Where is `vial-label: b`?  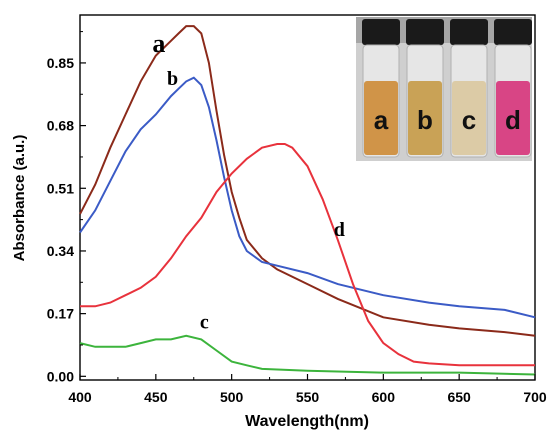 vial-label: b is located at coordinates (425, 120).